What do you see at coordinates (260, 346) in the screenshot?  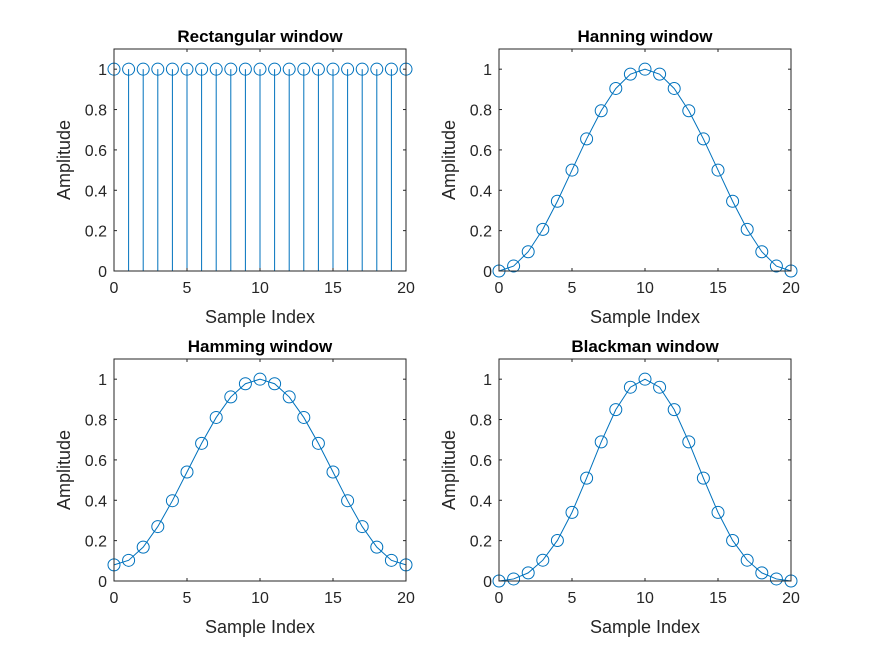 I see `chart-title: Hamming window` at bounding box center [260, 346].